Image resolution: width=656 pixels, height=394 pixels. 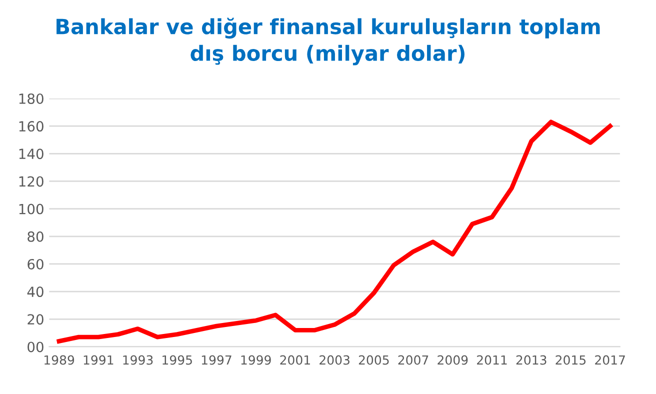 What do you see at coordinates (492, 360) in the screenshot?
I see `x-tick-label: 2011` at bounding box center [492, 360].